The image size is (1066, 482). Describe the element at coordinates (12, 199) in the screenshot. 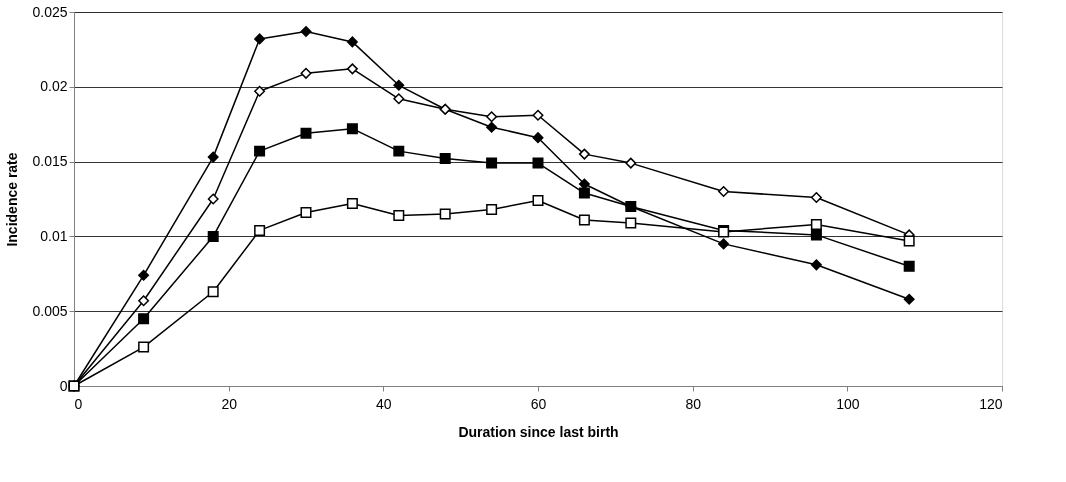

I see `y-axis-title: Incidence rate` at that location.